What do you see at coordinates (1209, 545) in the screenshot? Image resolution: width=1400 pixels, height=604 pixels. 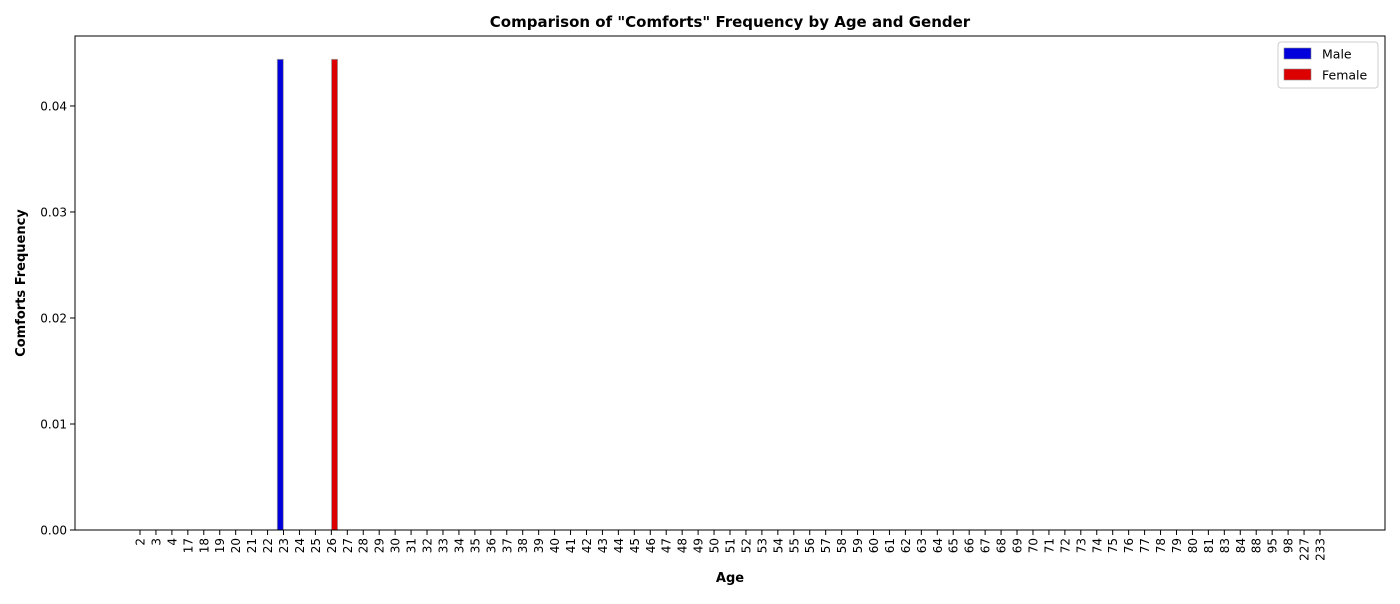 I see `x-tick-label: 81` at bounding box center [1209, 545].